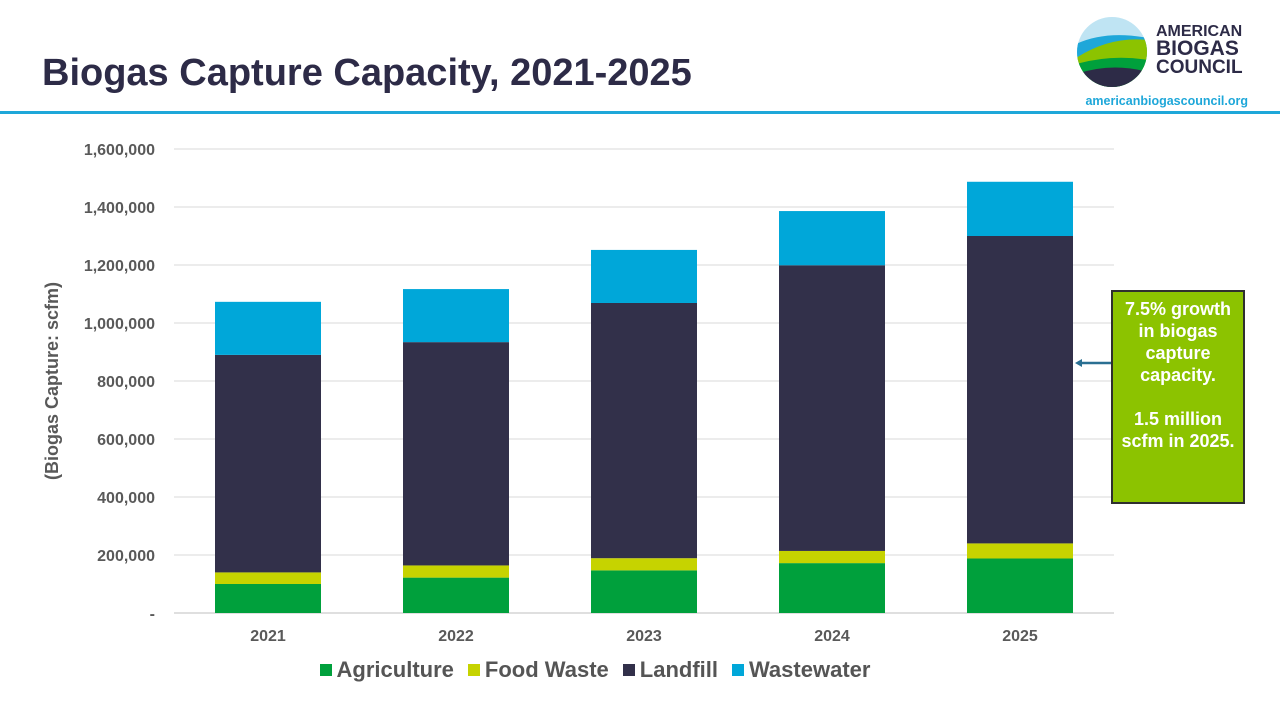  I want to click on legend-item-landfill: Landfill, so click(670, 670).